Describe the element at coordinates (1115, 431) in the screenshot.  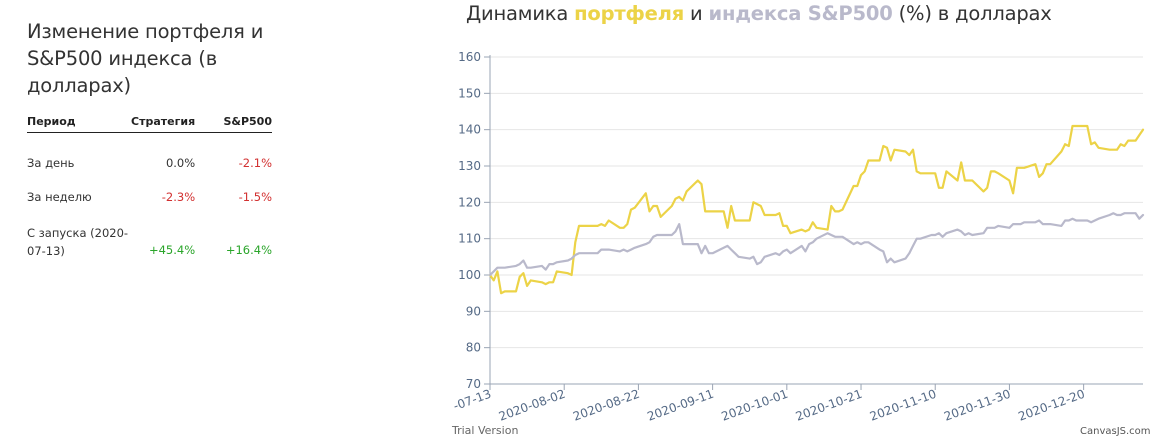
I see `canvasjs-credit-link: CanvasJS.com` at that location.